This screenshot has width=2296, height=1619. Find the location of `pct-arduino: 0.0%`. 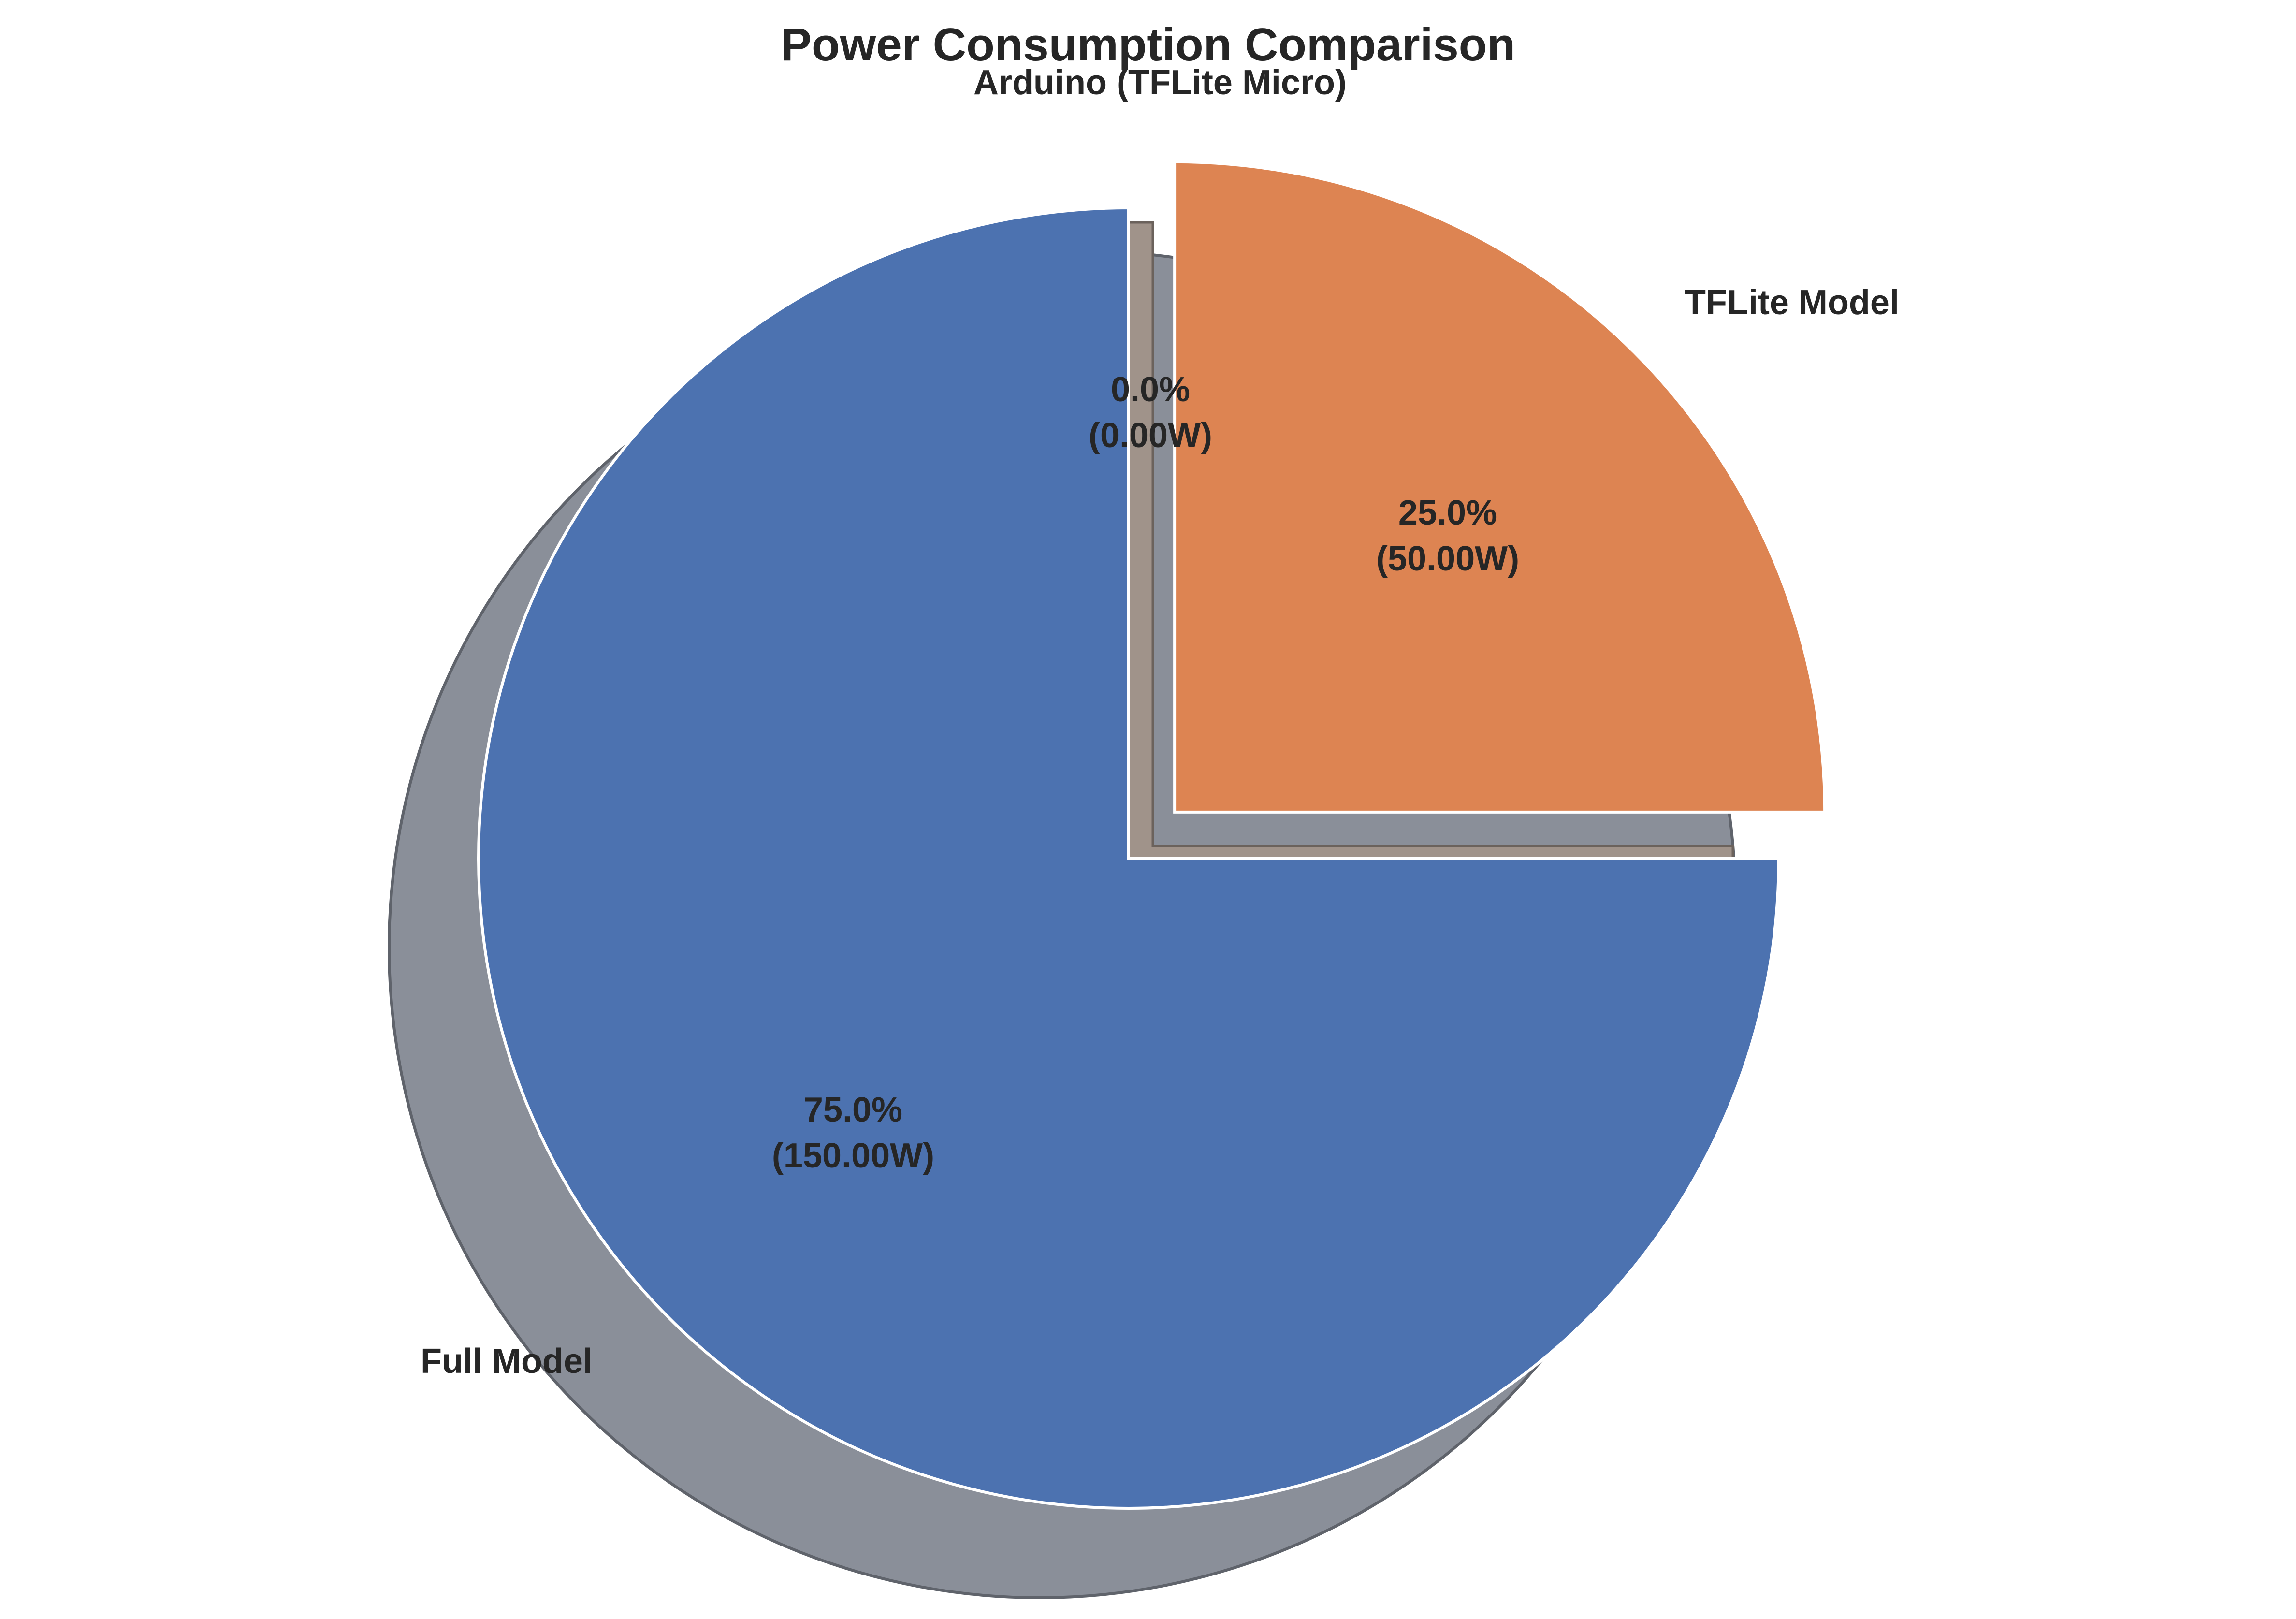

pct-arduino: 0.0% is located at coordinates (1151, 389).